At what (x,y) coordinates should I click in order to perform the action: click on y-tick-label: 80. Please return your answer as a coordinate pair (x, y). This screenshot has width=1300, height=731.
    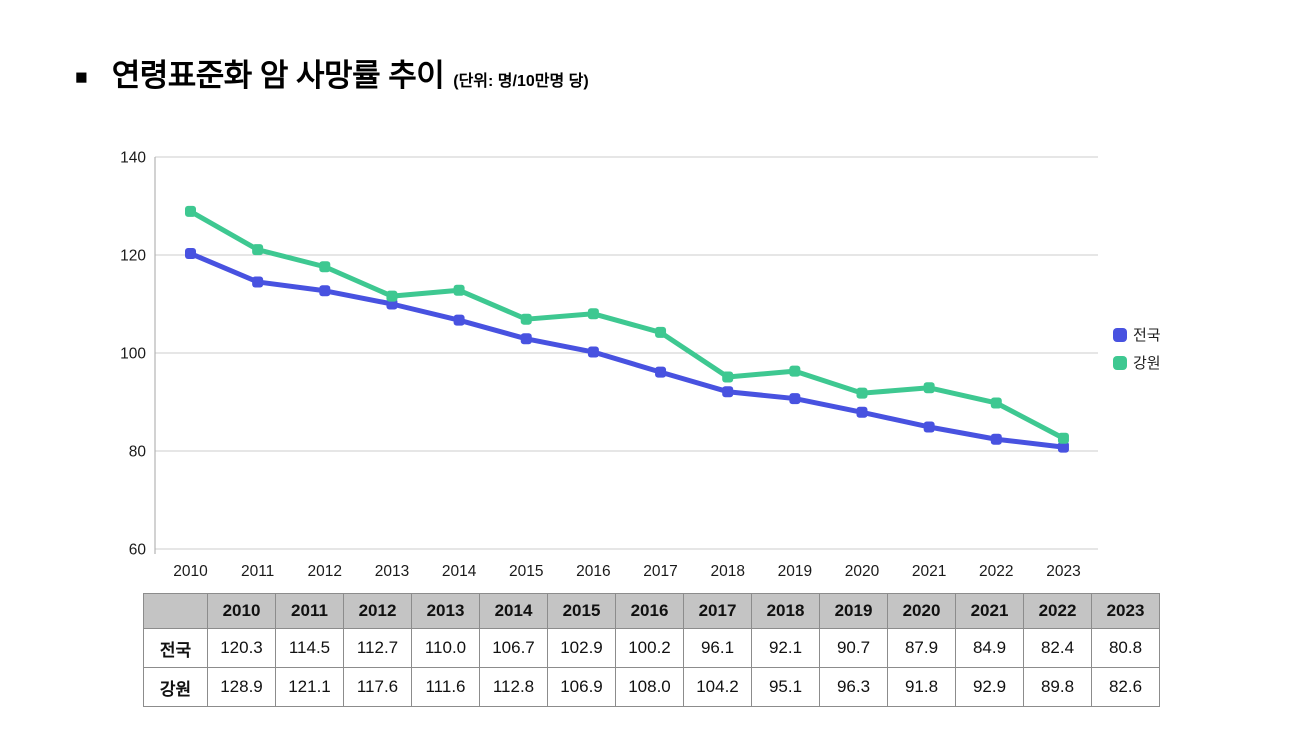
    Looking at the image, I should click on (138, 452).